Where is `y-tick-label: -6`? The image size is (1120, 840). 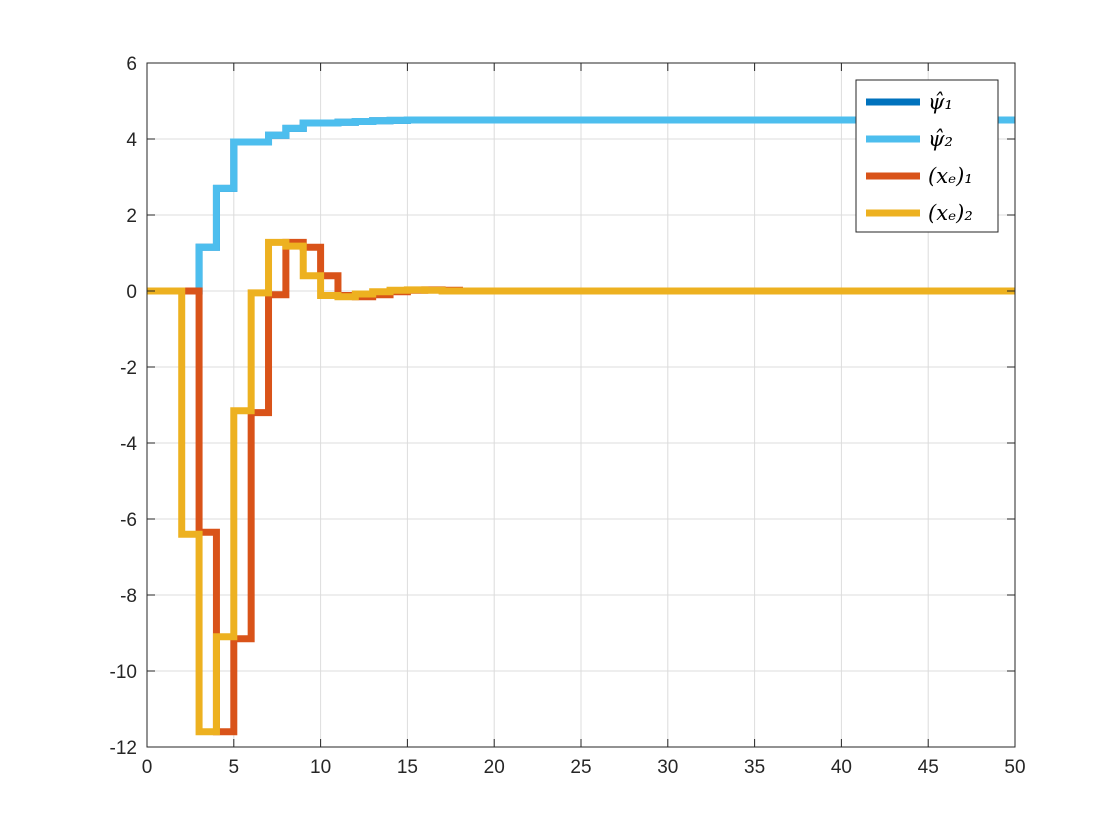
y-tick-label: -6 is located at coordinates (128, 520).